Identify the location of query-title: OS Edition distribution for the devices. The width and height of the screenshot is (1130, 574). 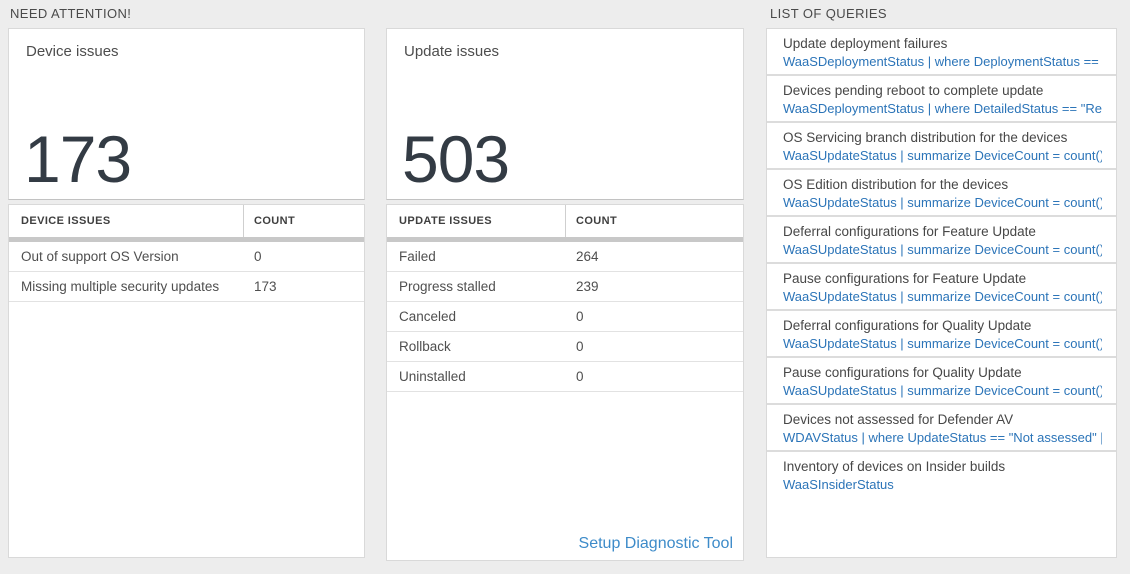
(896, 184).